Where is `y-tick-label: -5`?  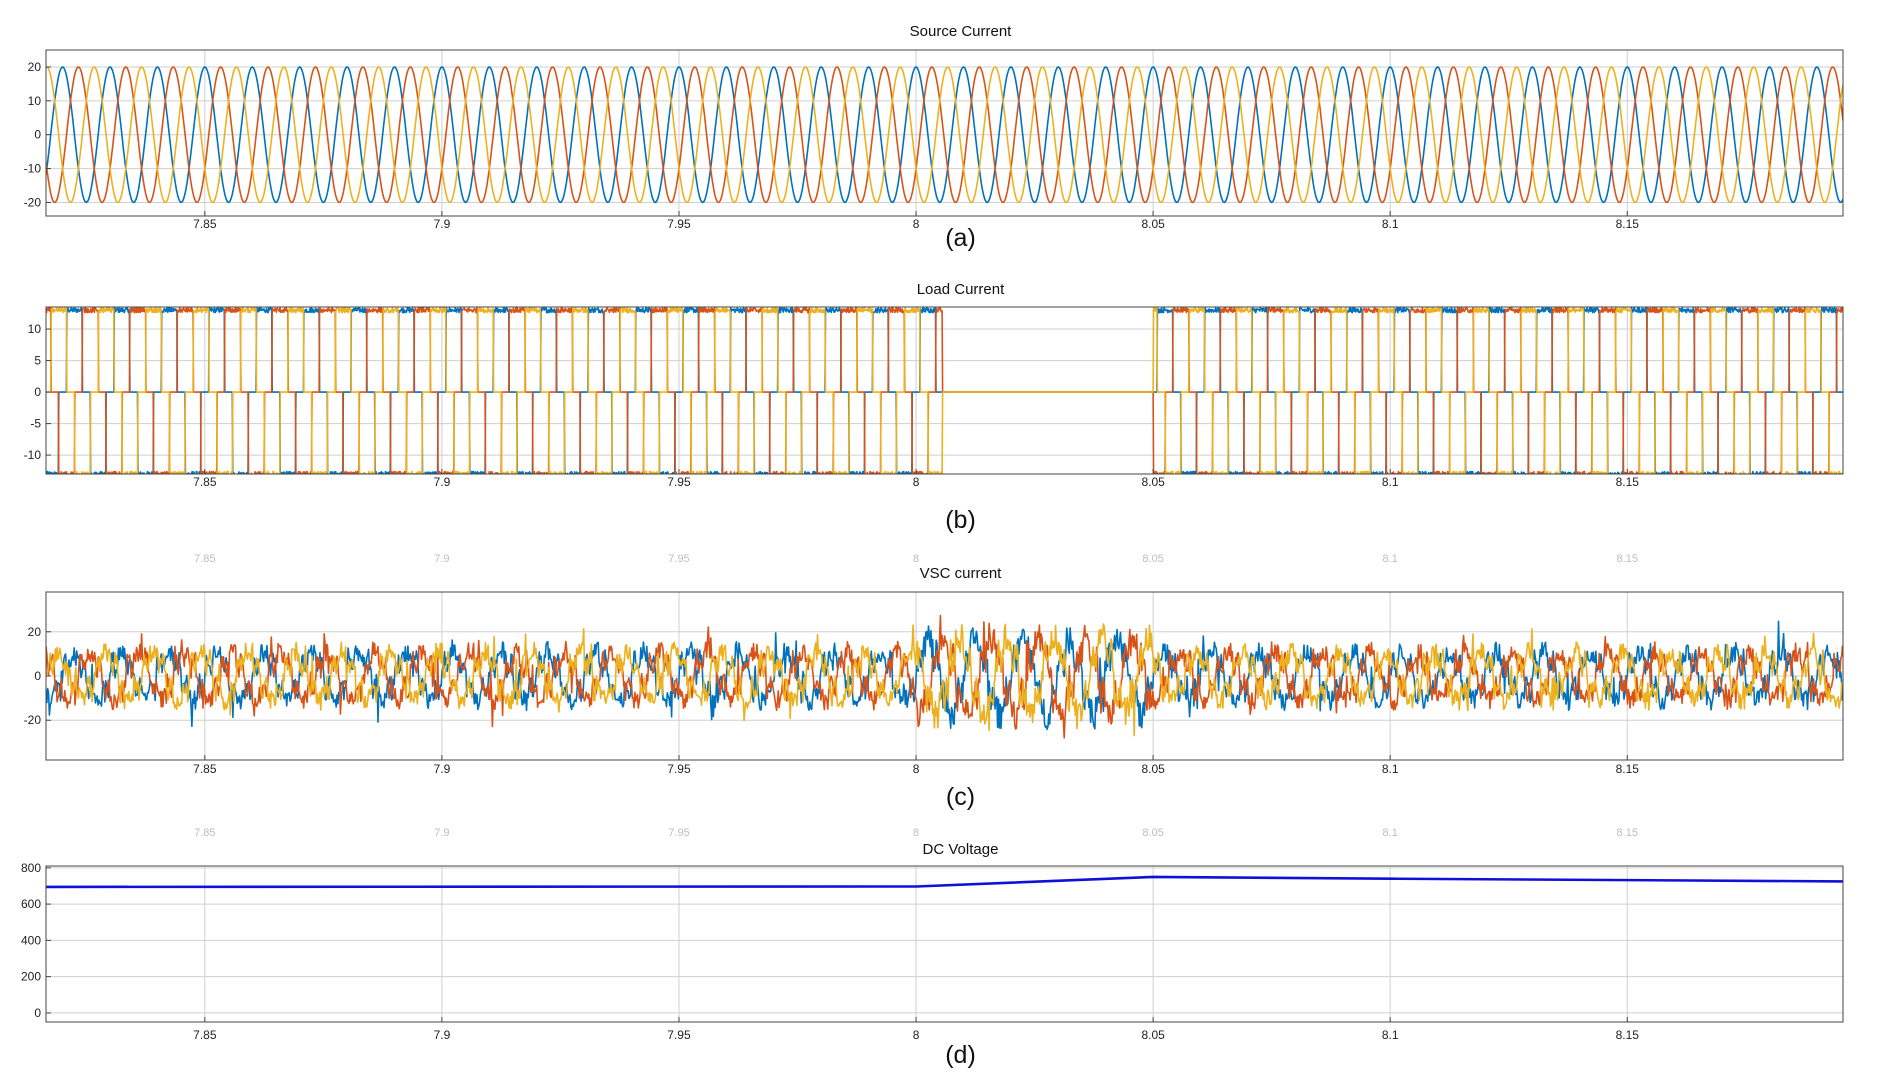
y-tick-label: -5 is located at coordinates (35, 424).